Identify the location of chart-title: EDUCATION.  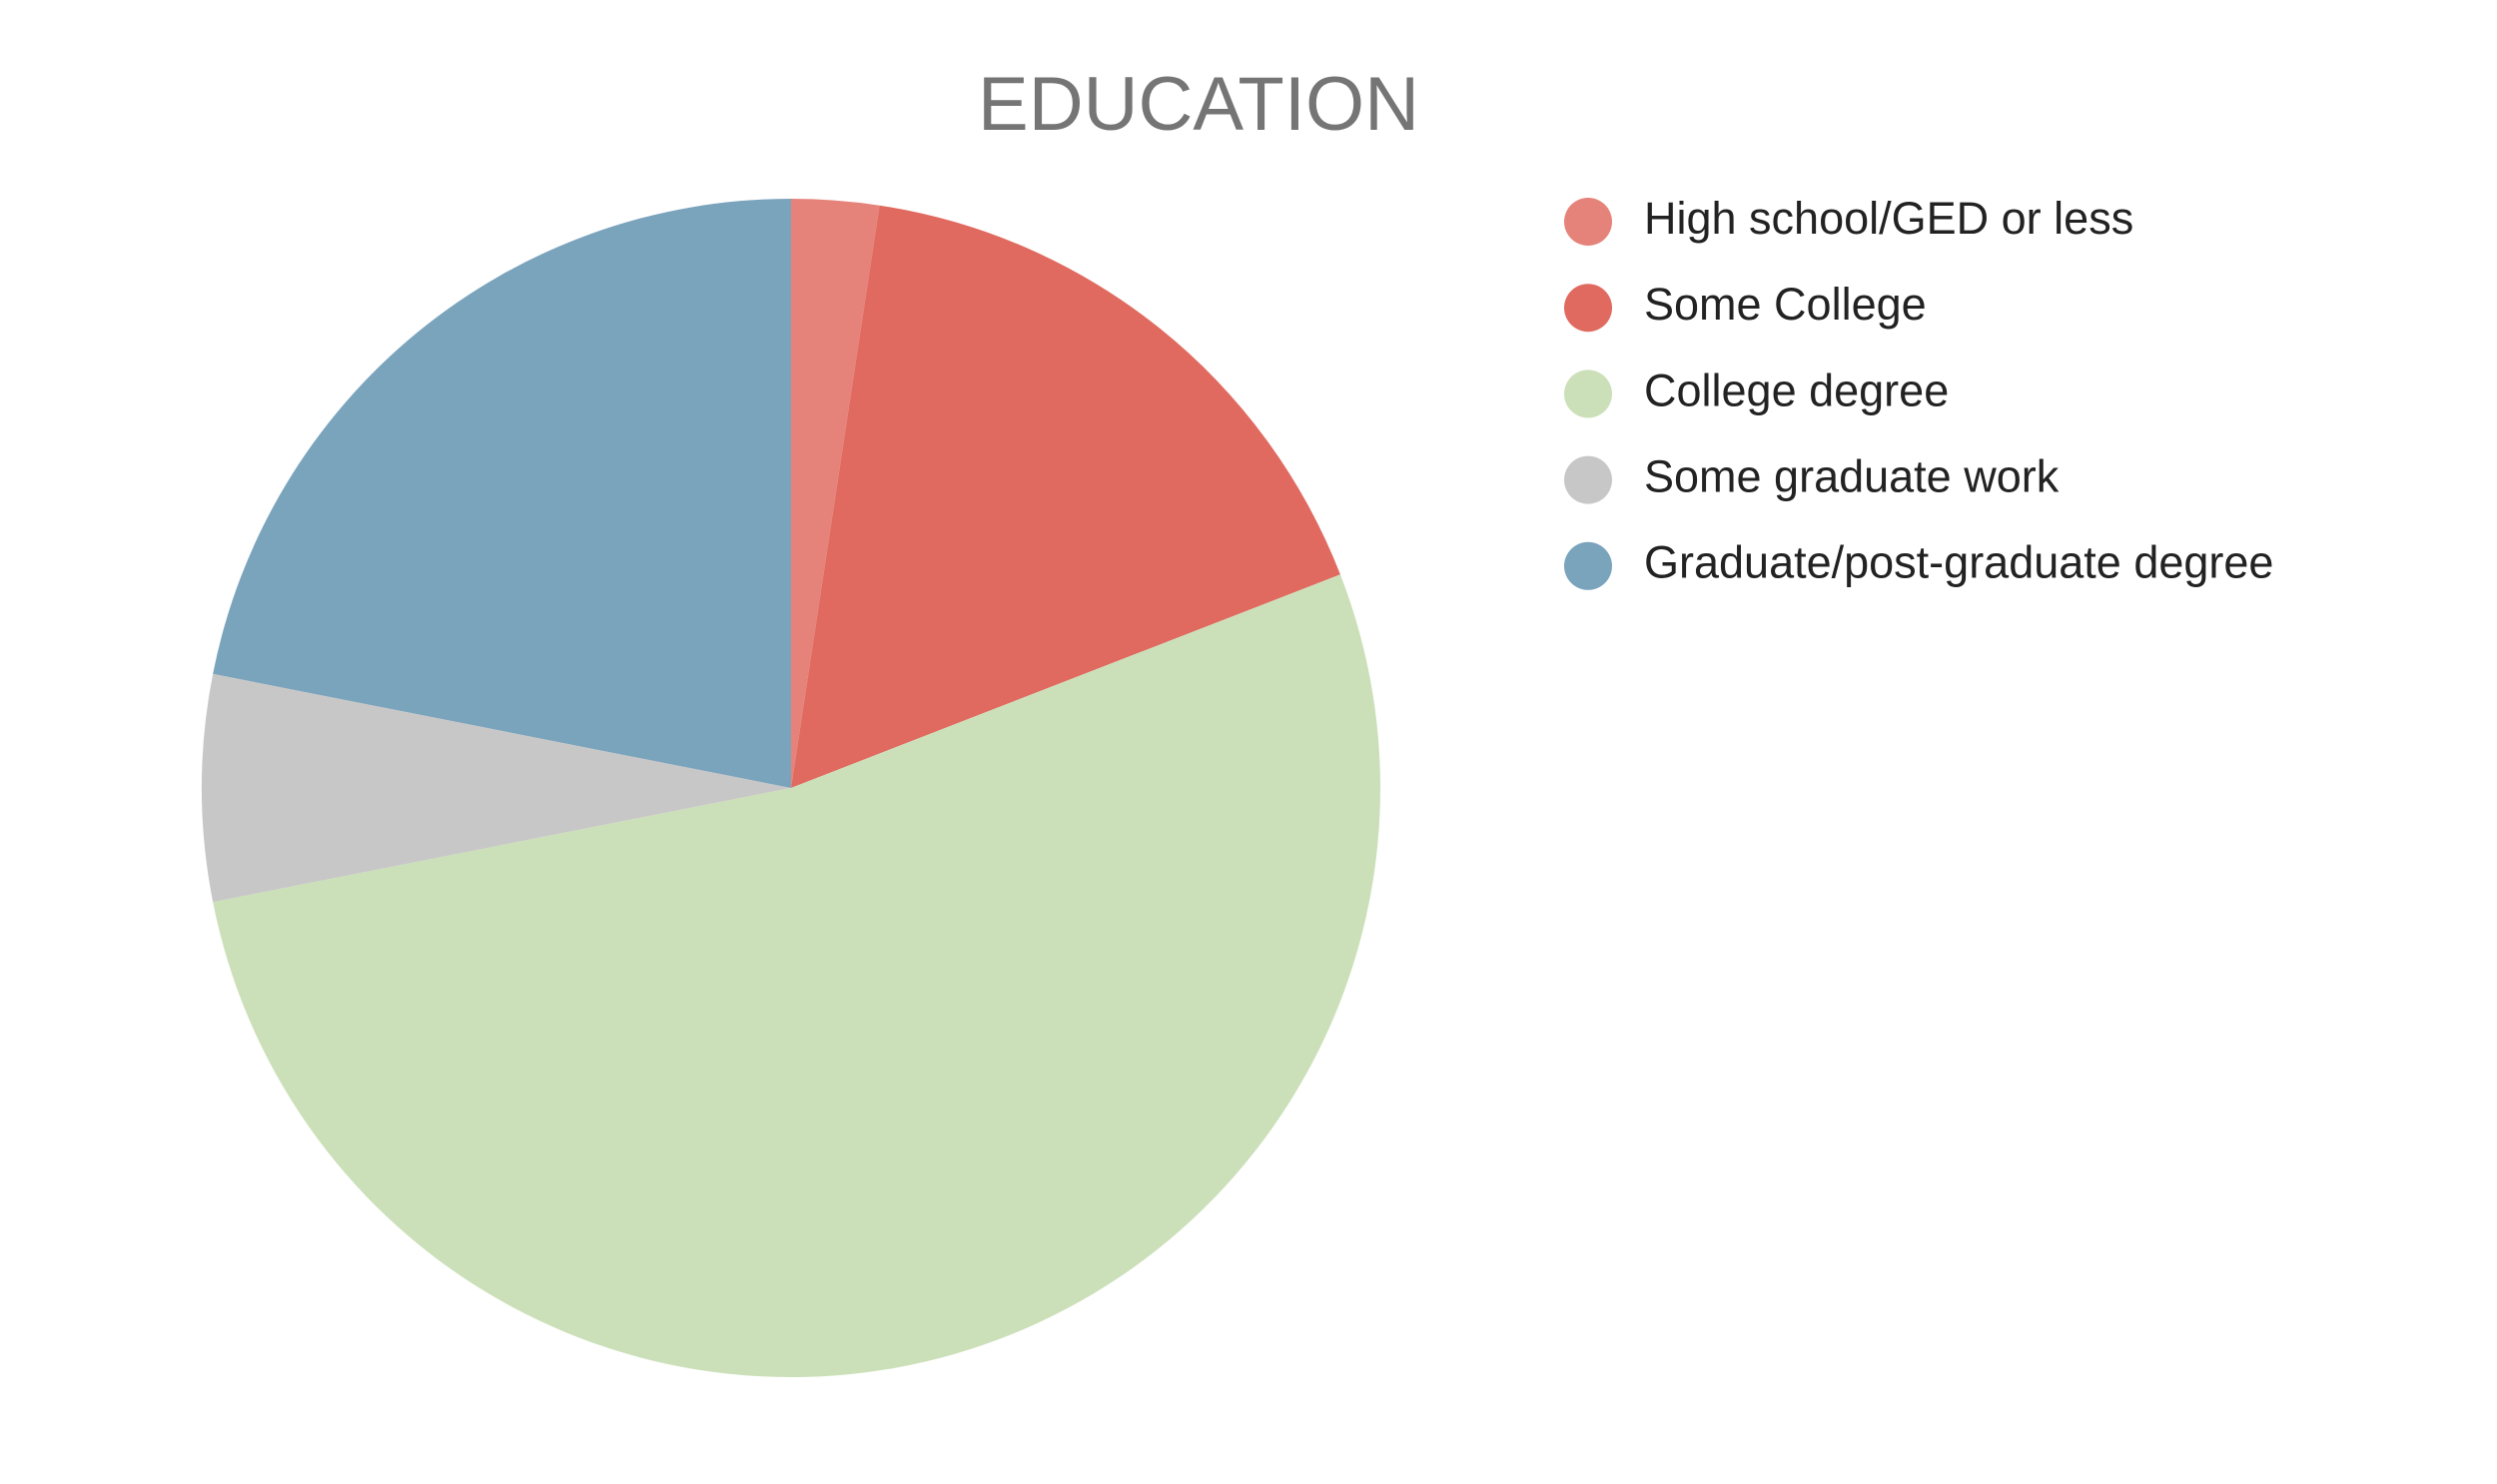
(1198, 104).